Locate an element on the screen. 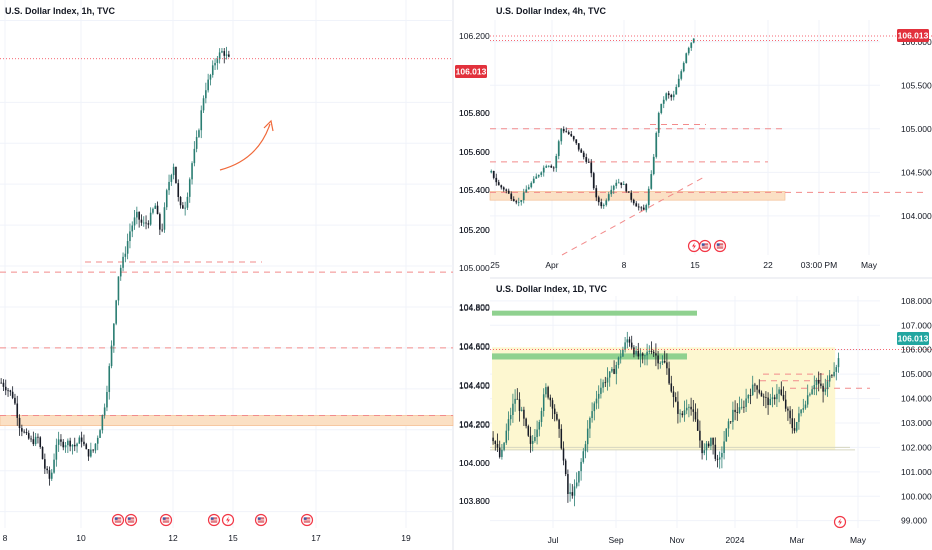 This screenshot has height=550, width=932. y-tick-label: 105.400 is located at coordinates (474, 190).